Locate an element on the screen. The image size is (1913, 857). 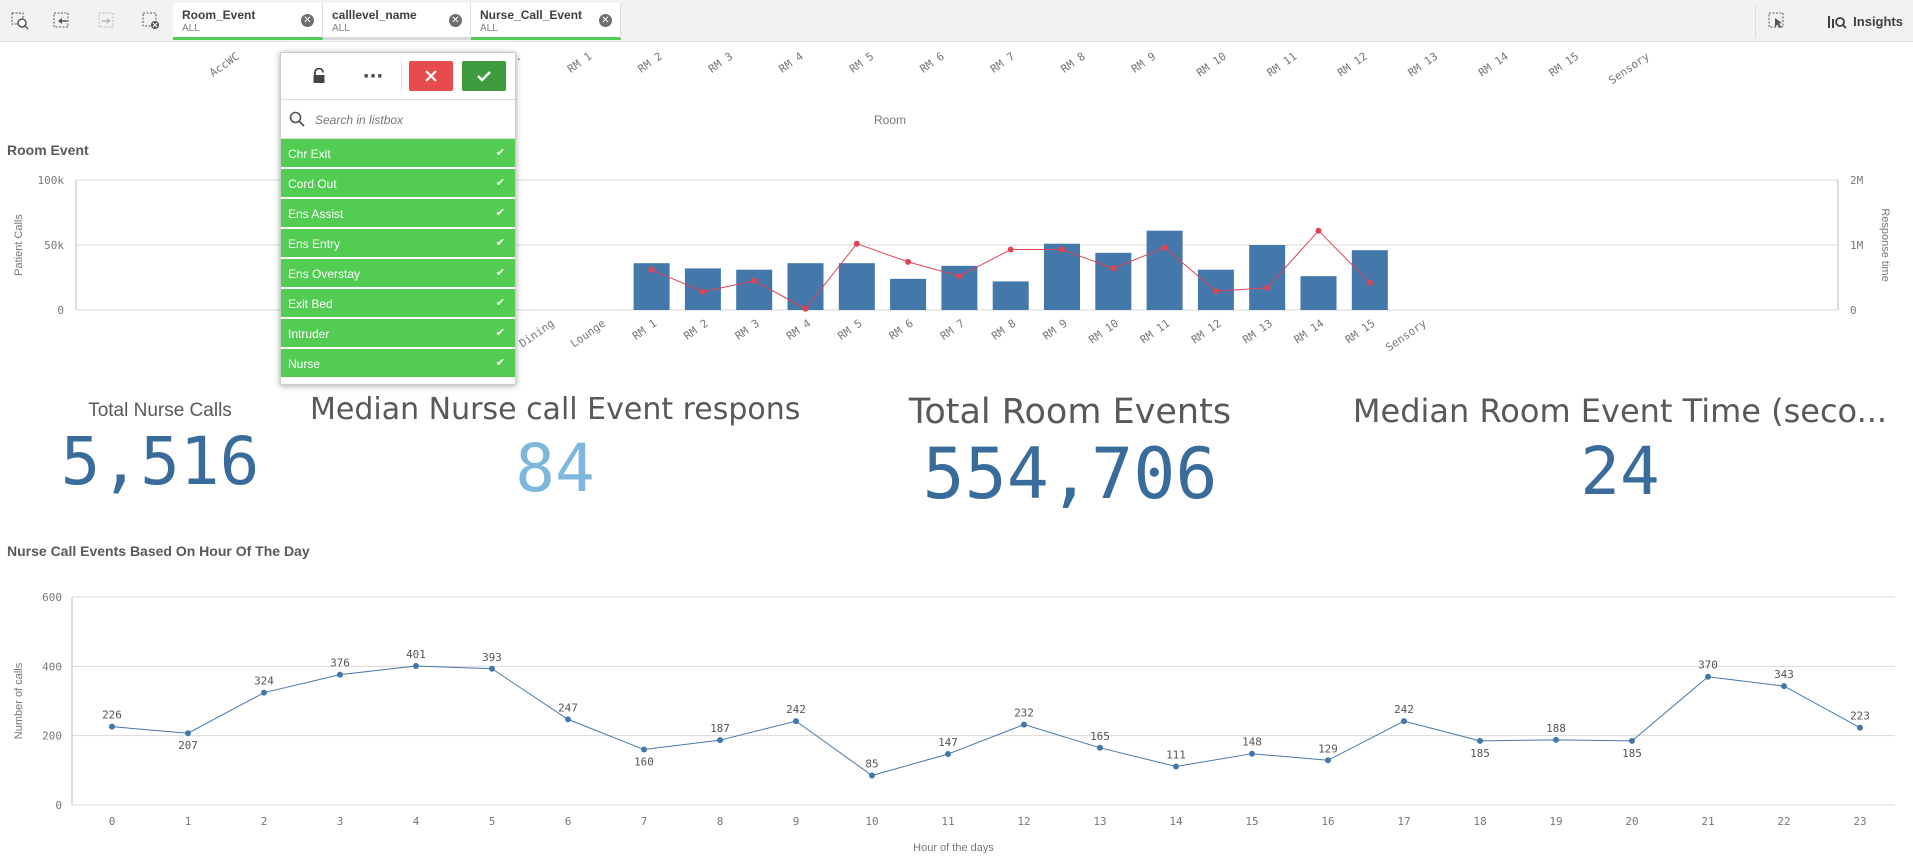
listbox-item: Nurse ✔ is located at coordinates (398, 363).